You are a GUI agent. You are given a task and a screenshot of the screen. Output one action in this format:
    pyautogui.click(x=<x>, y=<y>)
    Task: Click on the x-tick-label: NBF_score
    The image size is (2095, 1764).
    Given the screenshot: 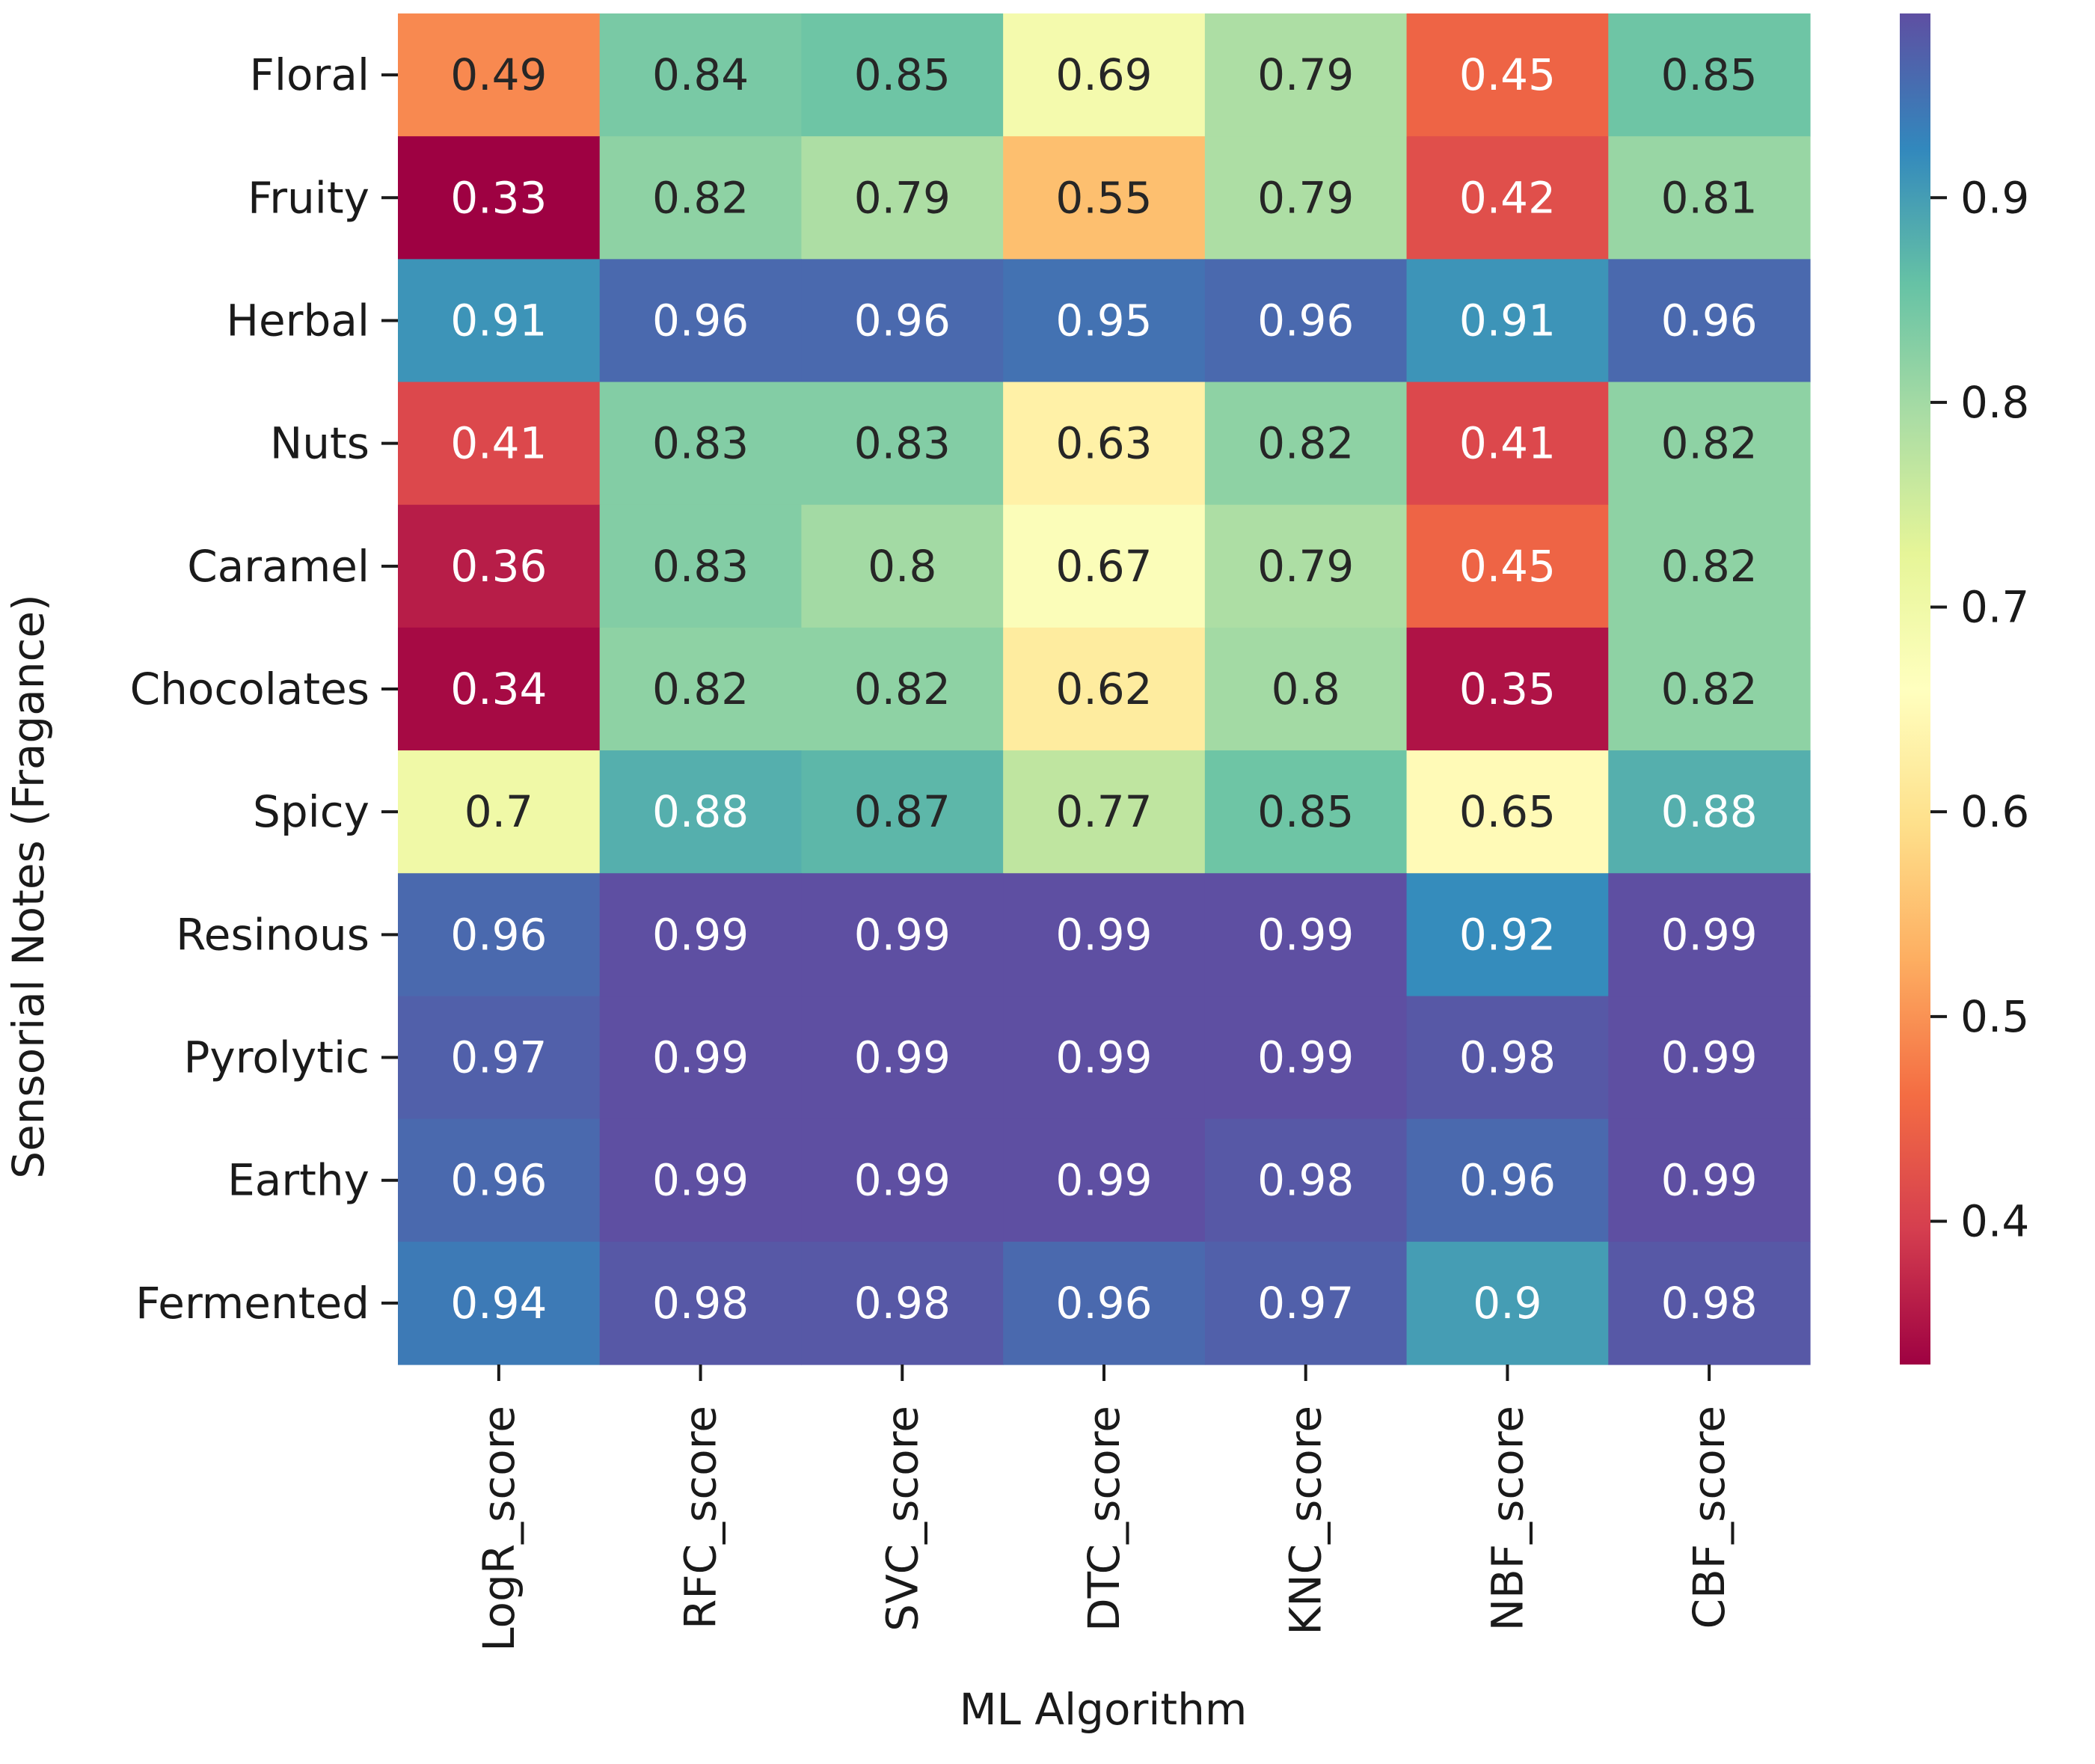 What is the action you would take?
    pyautogui.click(x=1507, y=1518)
    